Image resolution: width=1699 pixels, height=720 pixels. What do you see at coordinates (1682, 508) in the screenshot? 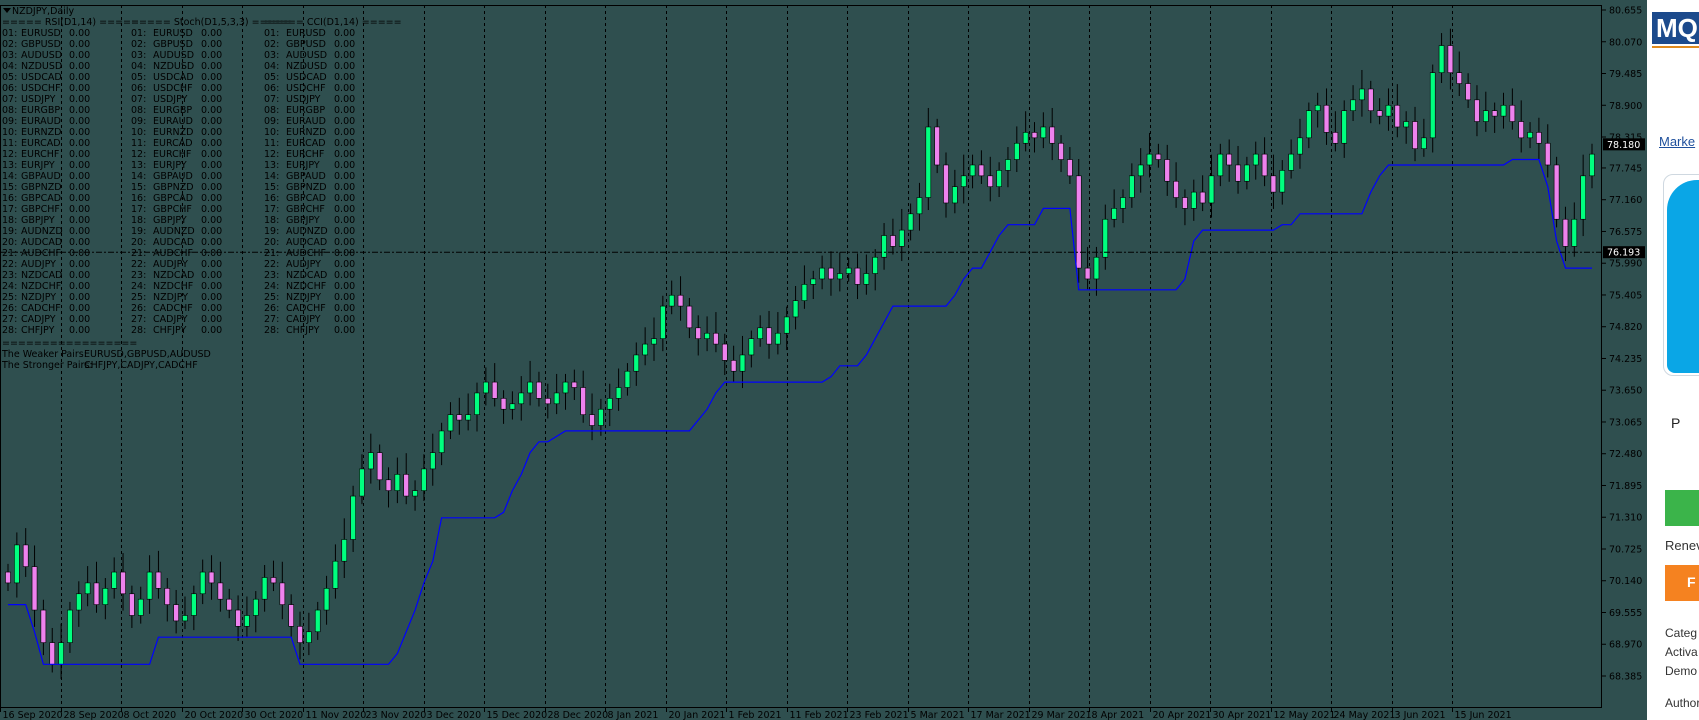
I see `buy-button` at bounding box center [1682, 508].